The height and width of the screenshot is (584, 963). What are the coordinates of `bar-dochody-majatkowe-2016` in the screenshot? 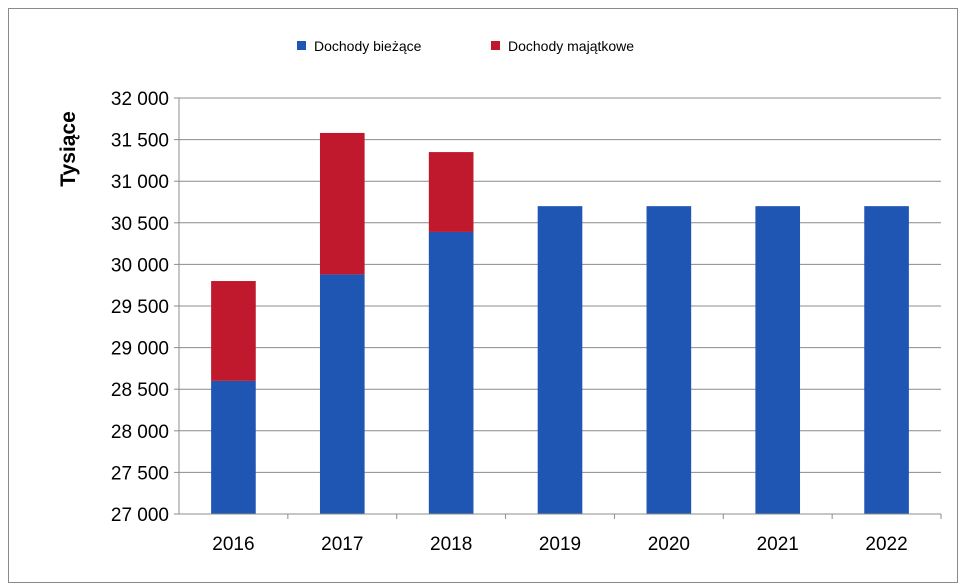 It's located at (233, 331).